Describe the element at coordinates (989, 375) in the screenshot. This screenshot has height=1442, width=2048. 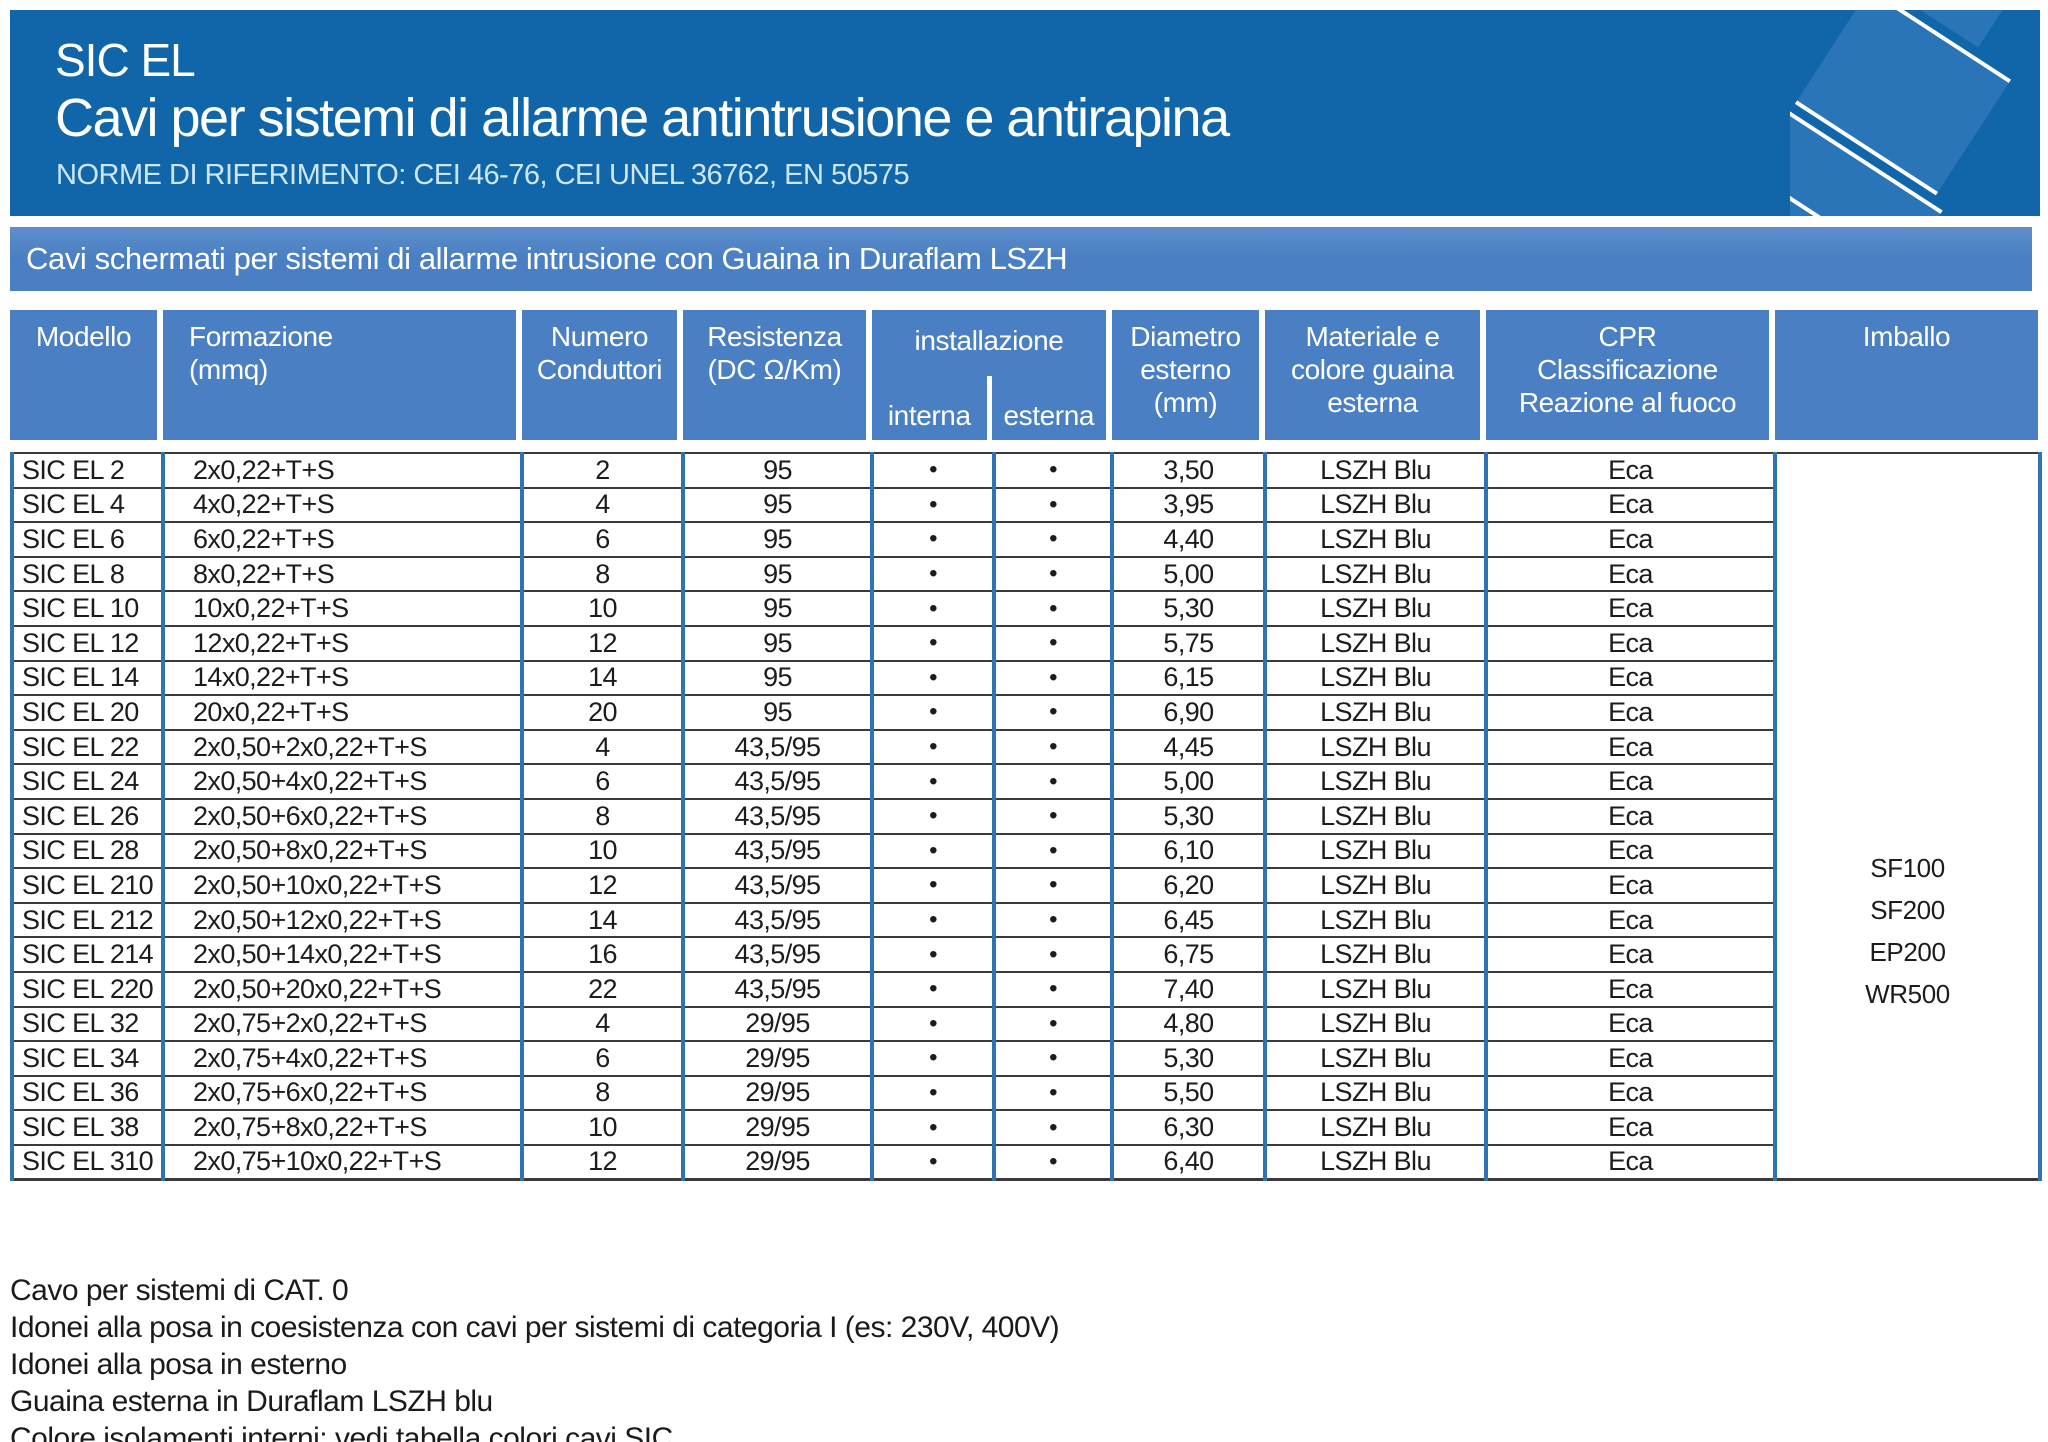
I see `col-header-installazione-group: installazione interna esterna` at that location.